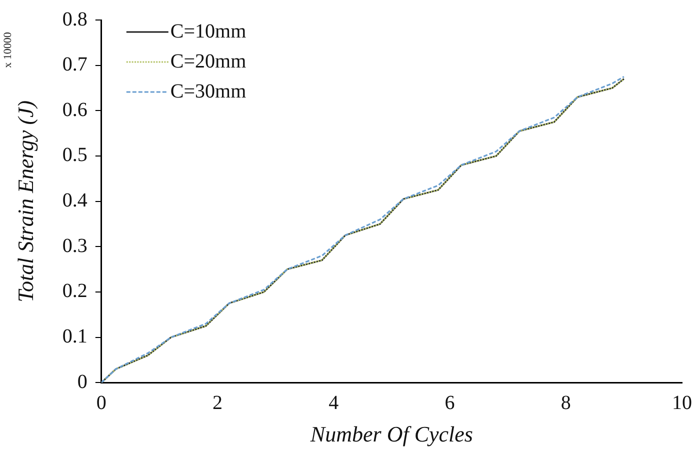  What do you see at coordinates (208, 91) in the screenshot?
I see `legend-label: C=30mm` at bounding box center [208, 91].